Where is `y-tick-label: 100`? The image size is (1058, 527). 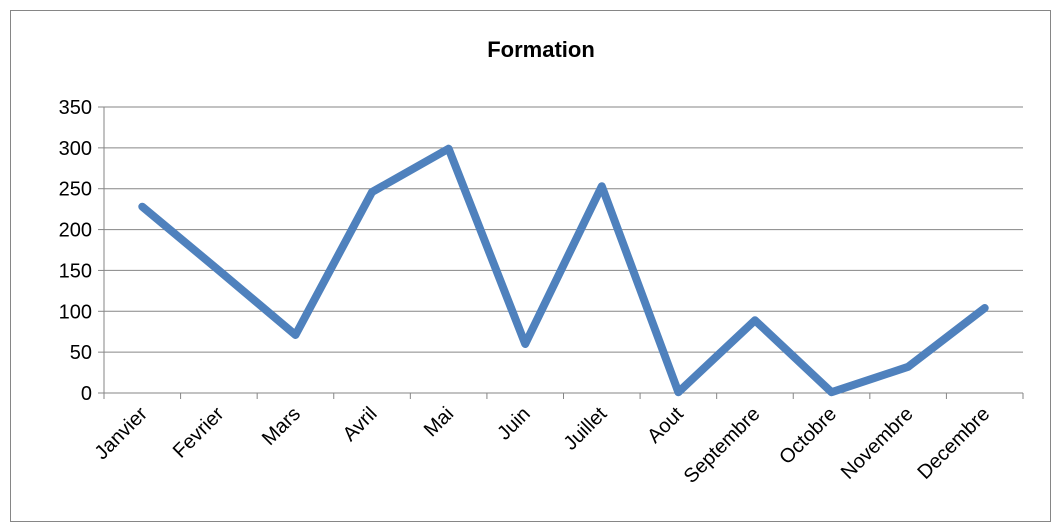 y-tick-label: 100 is located at coordinates (75, 312).